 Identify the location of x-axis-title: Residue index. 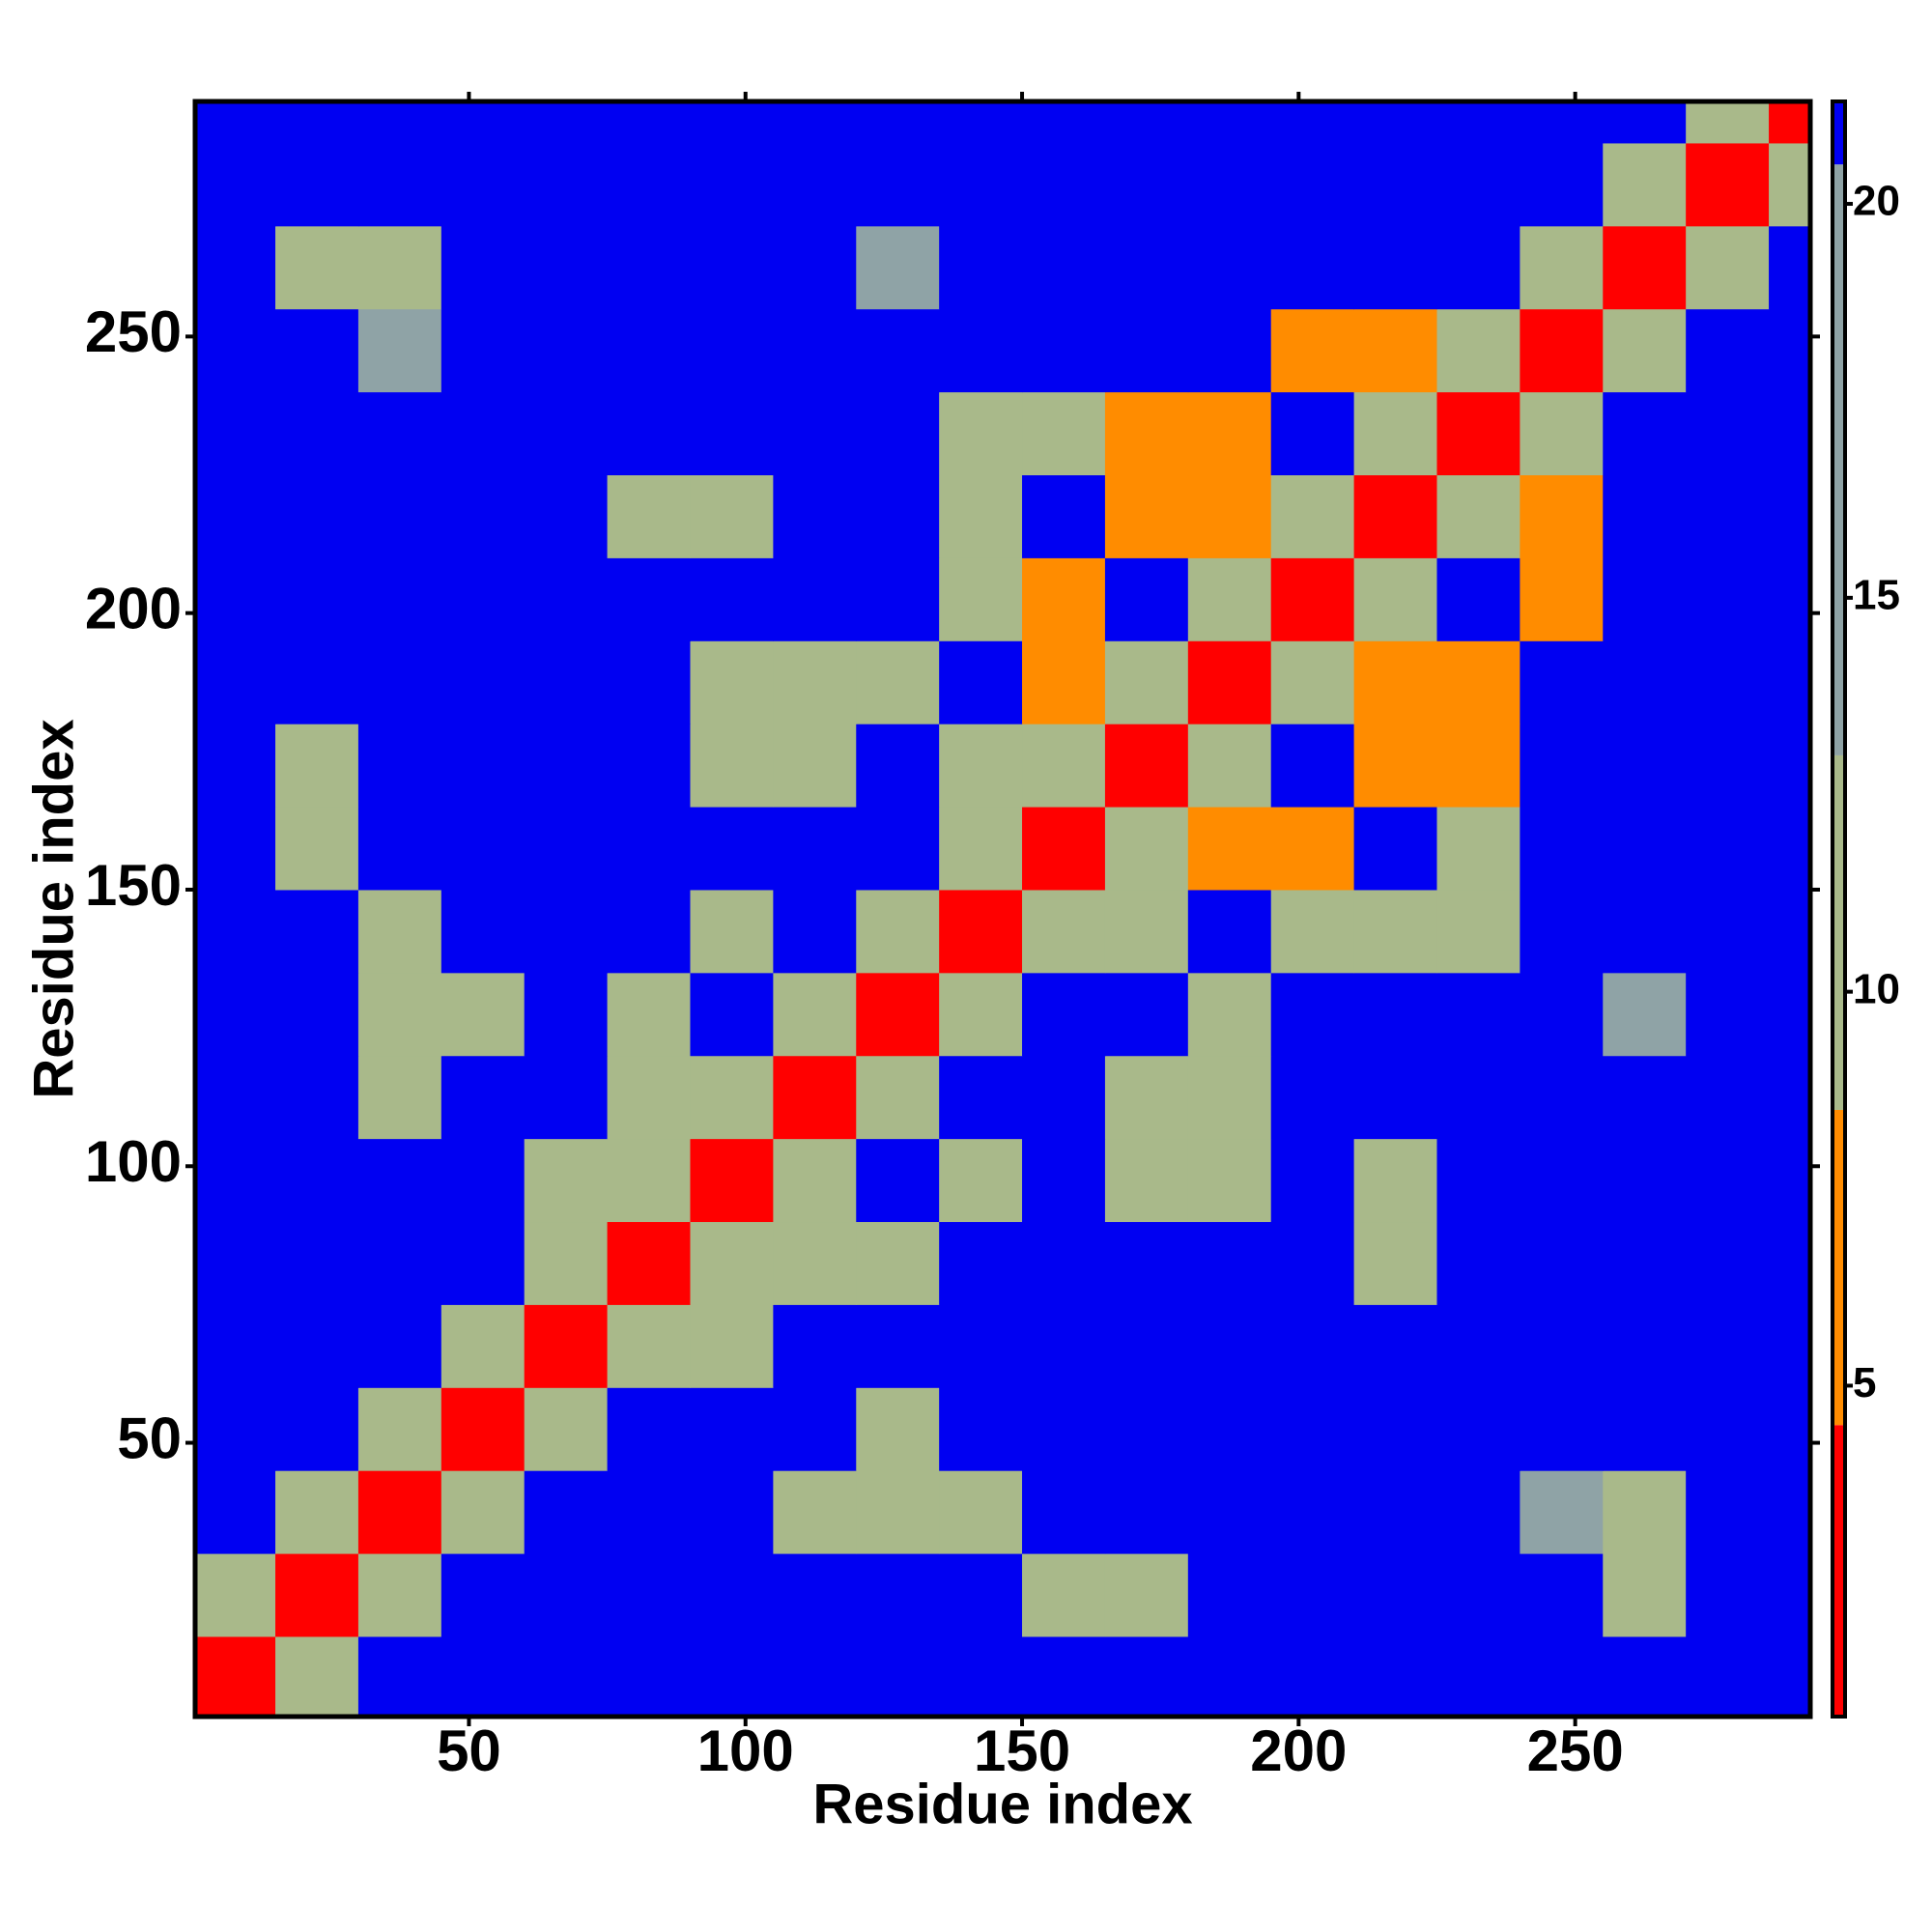
(1002, 1804).